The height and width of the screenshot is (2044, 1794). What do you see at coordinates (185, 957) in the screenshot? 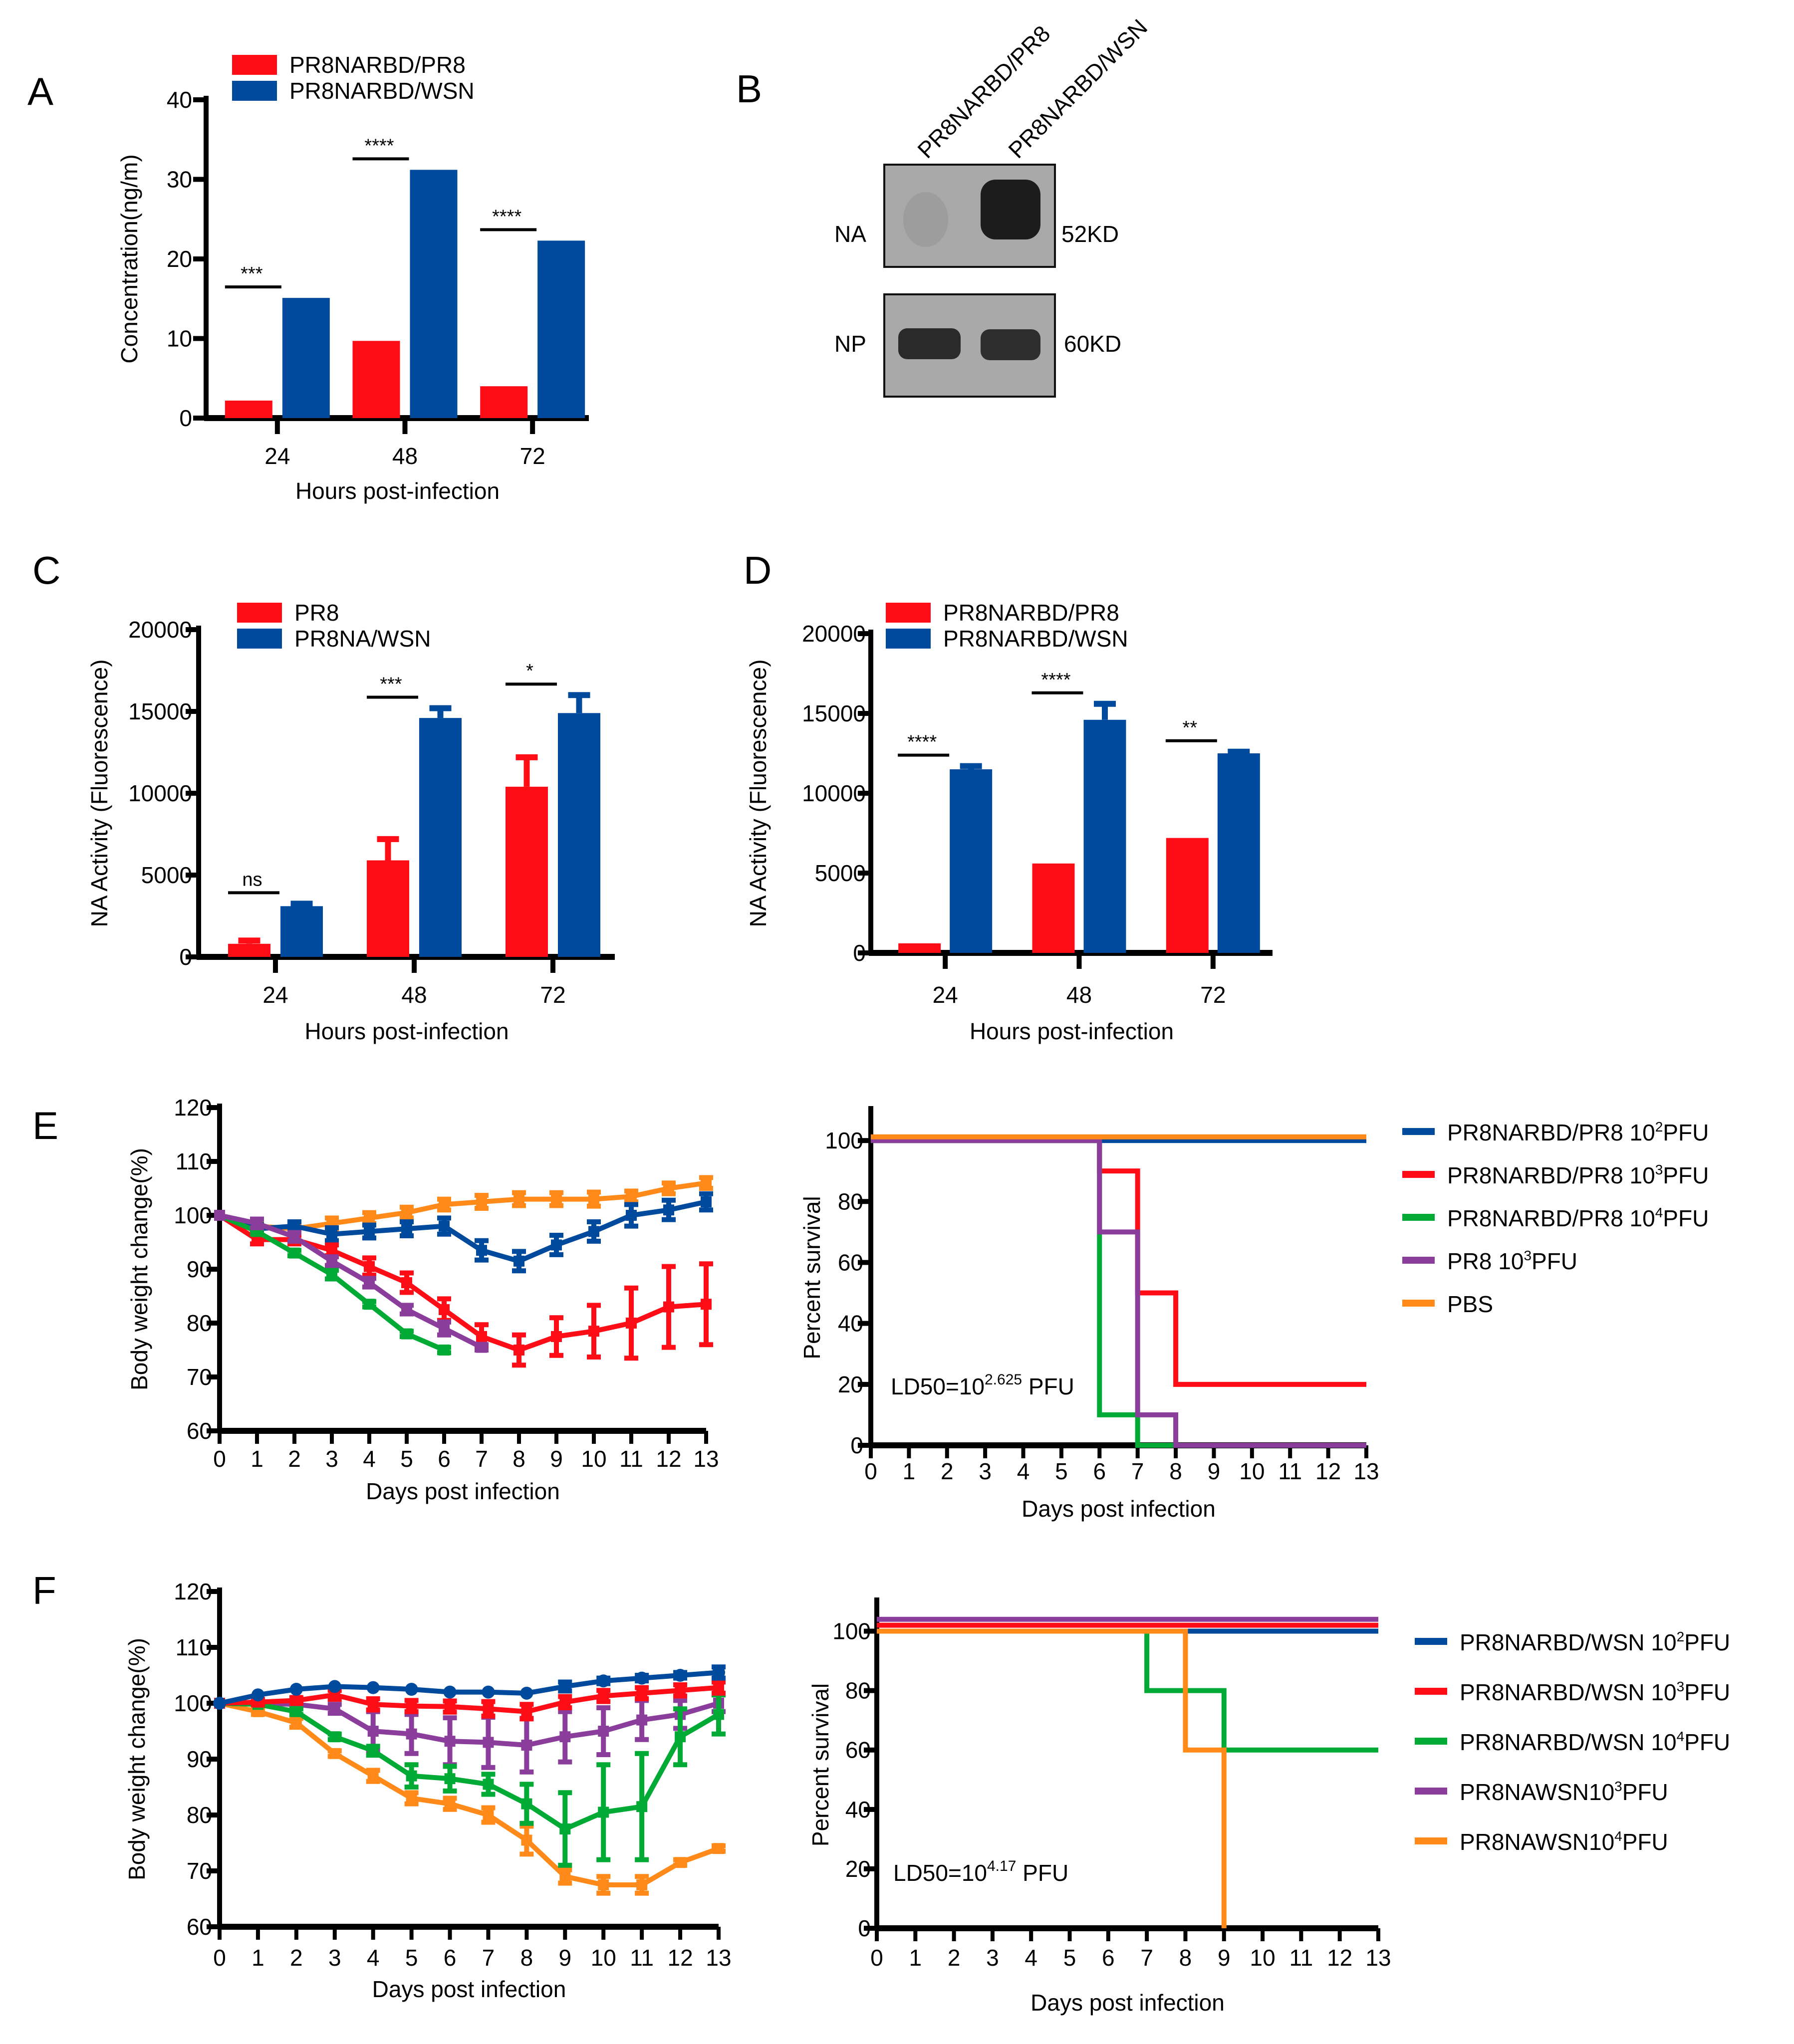
I see `y-tick-label: 0` at bounding box center [185, 957].